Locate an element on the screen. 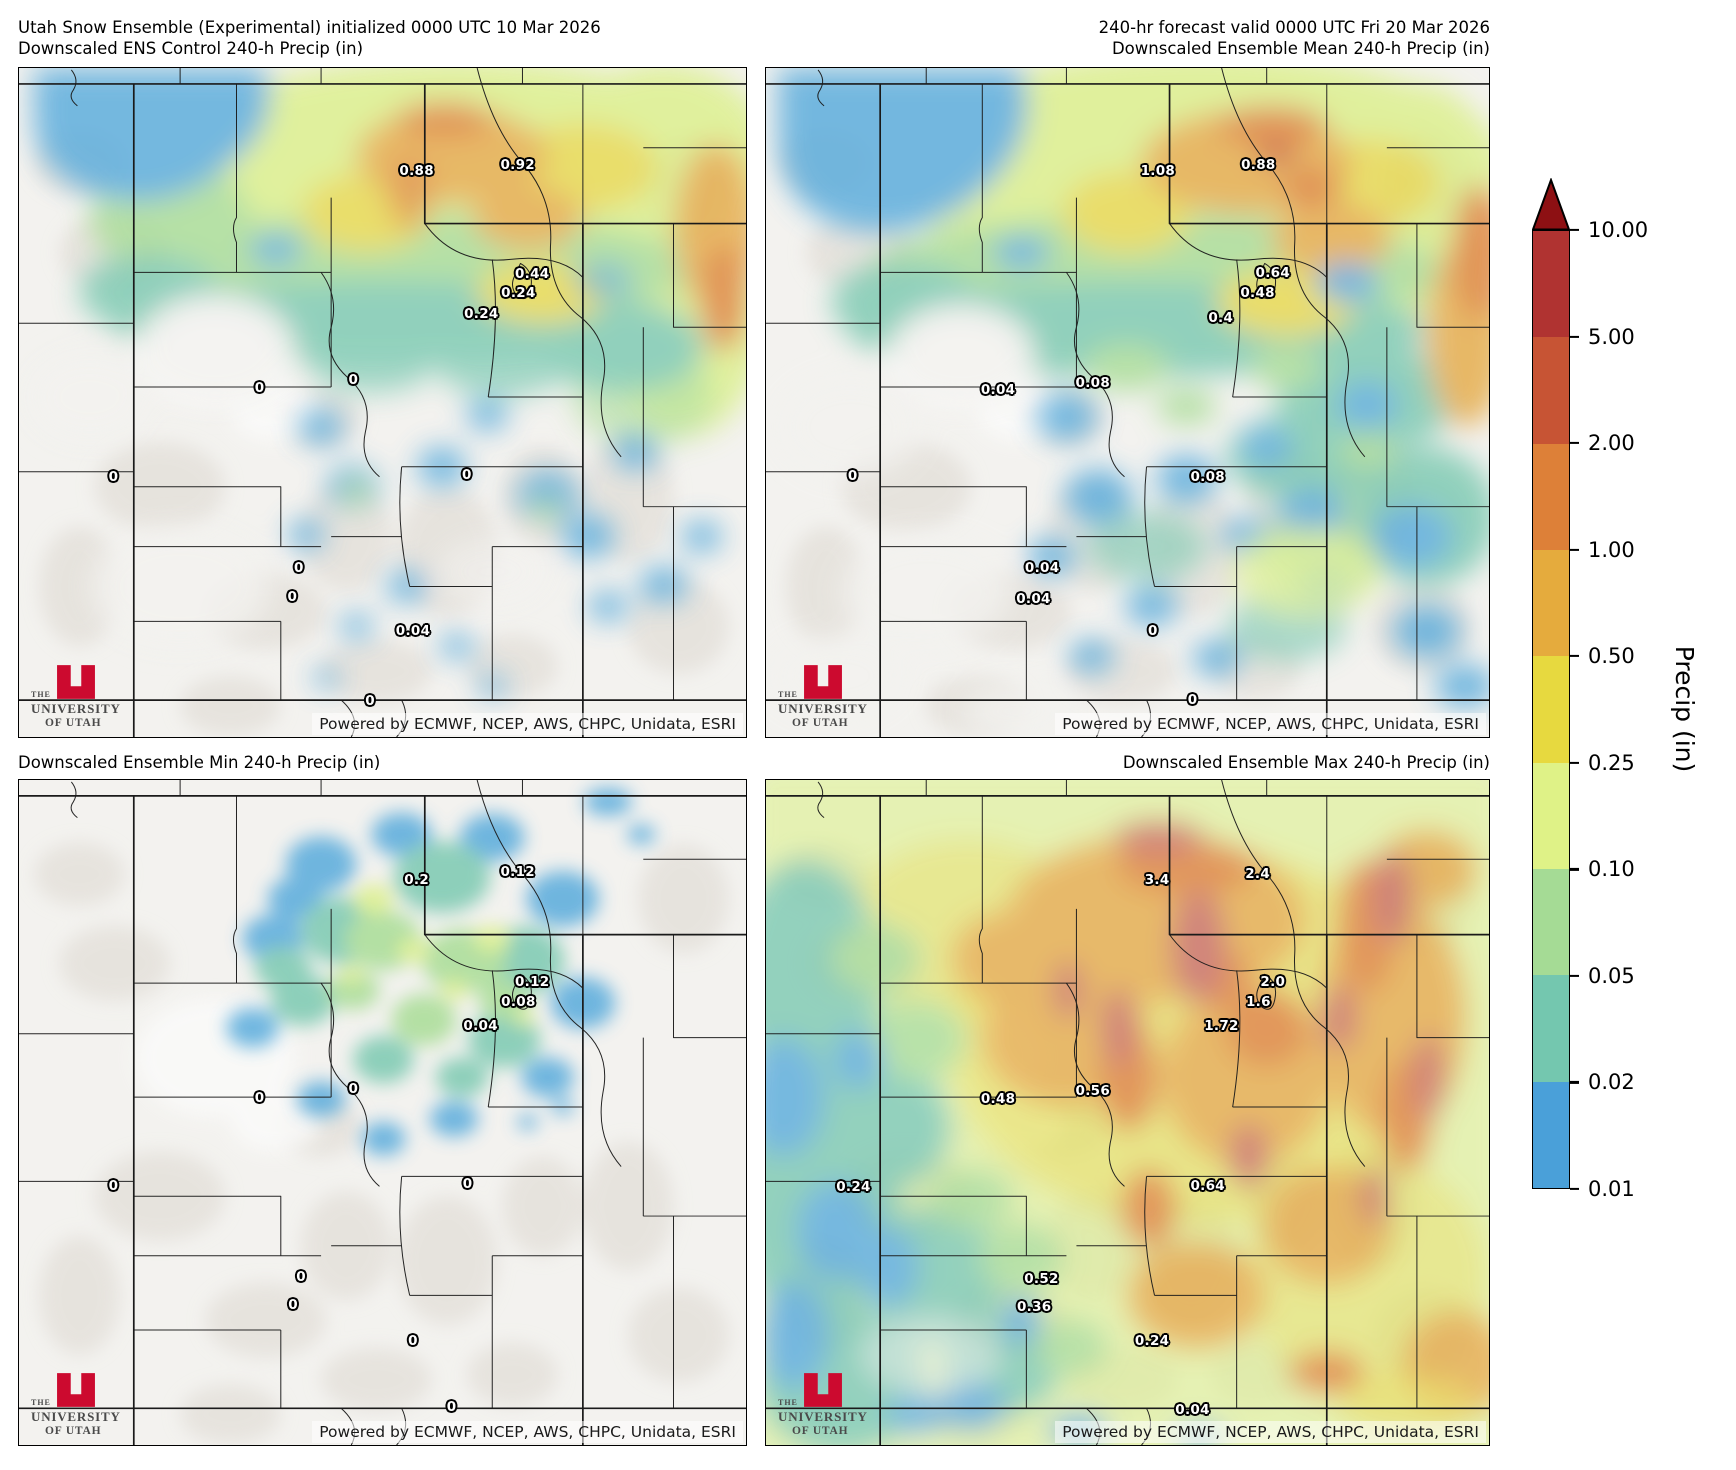 Image resolution: width=1736 pixels, height=1470 pixels. station-value-label: 0.52 is located at coordinates (1041, 1278).